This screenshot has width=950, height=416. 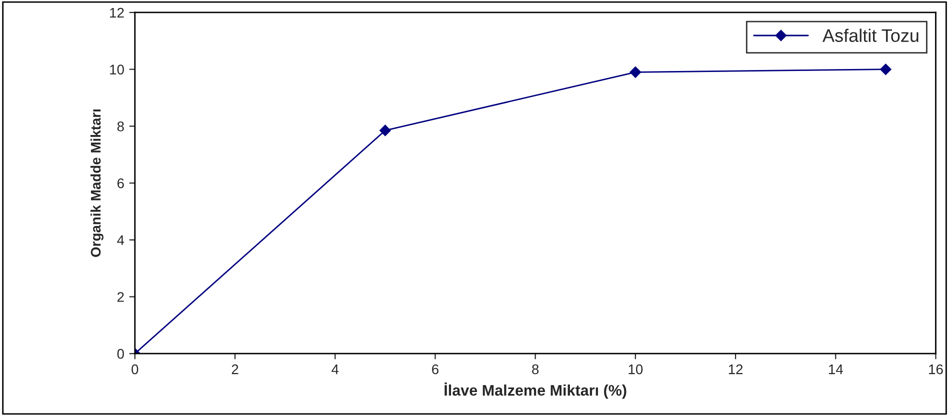 What do you see at coordinates (117, 13) in the screenshot?
I see `y-tick-label: 12` at bounding box center [117, 13].